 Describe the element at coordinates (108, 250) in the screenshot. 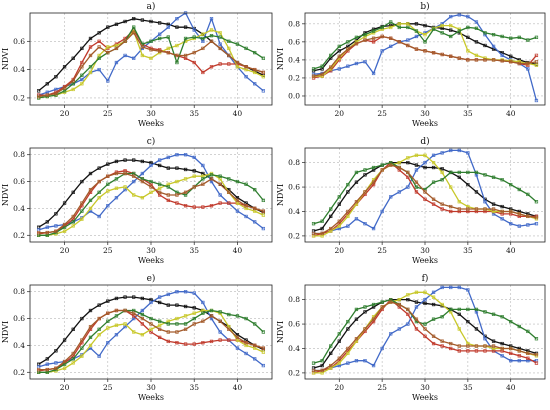

I see `x-tick-label: 25` at that location.